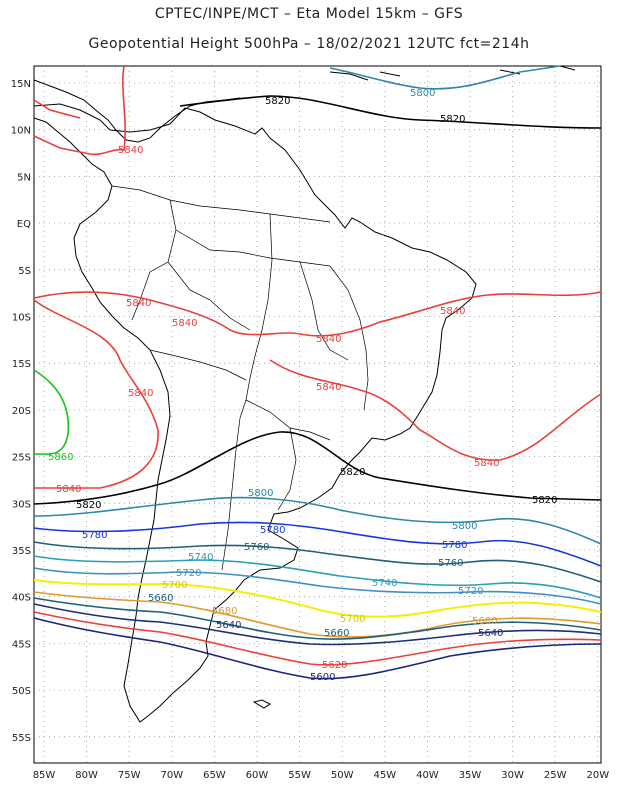 This screenshot has width=618, height=800. I want to click on latitude-label: 55S, so click(21, 738).